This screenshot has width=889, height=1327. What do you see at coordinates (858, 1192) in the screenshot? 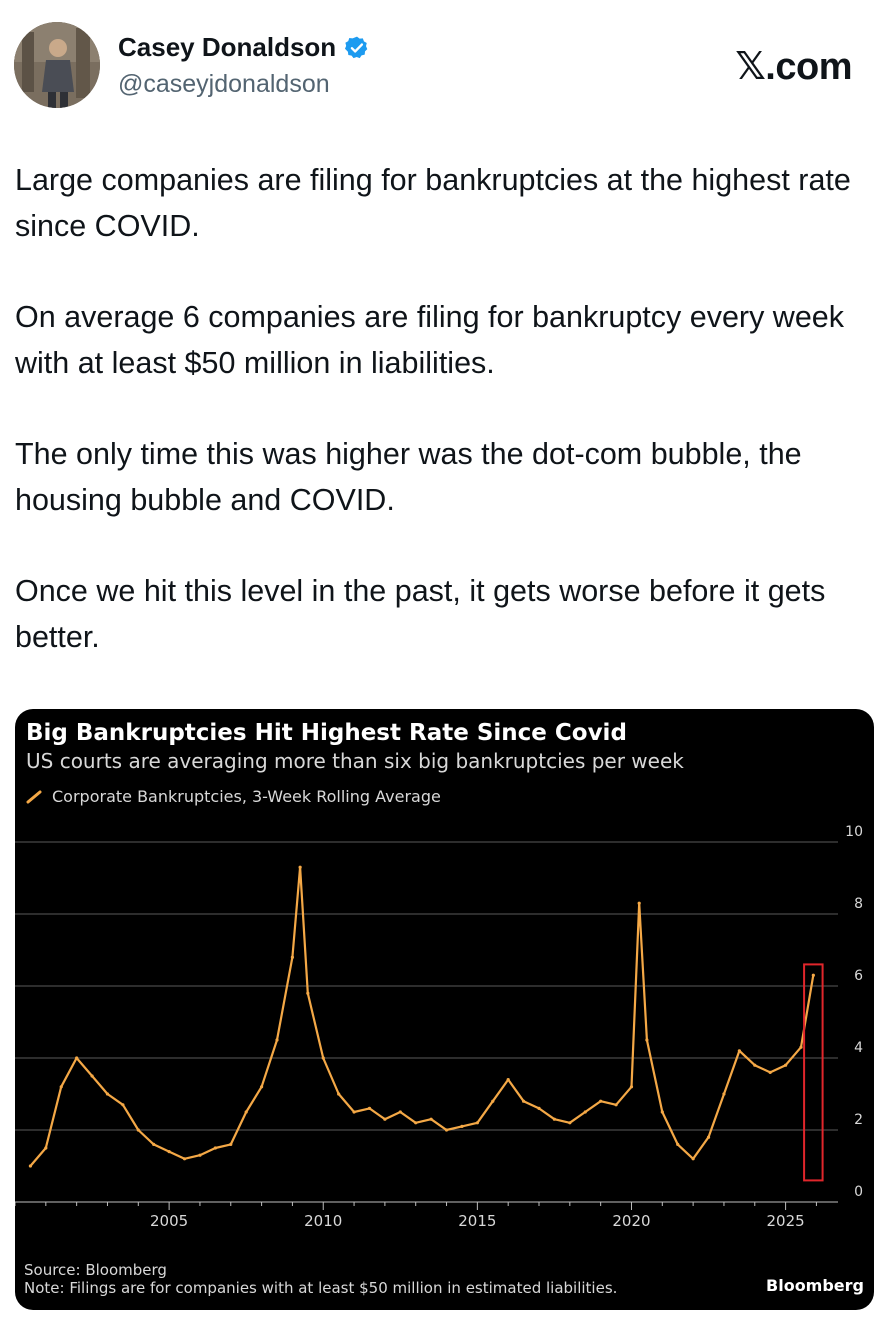
I see `y-tick-label: 0` at bounding box center [858, 1192].